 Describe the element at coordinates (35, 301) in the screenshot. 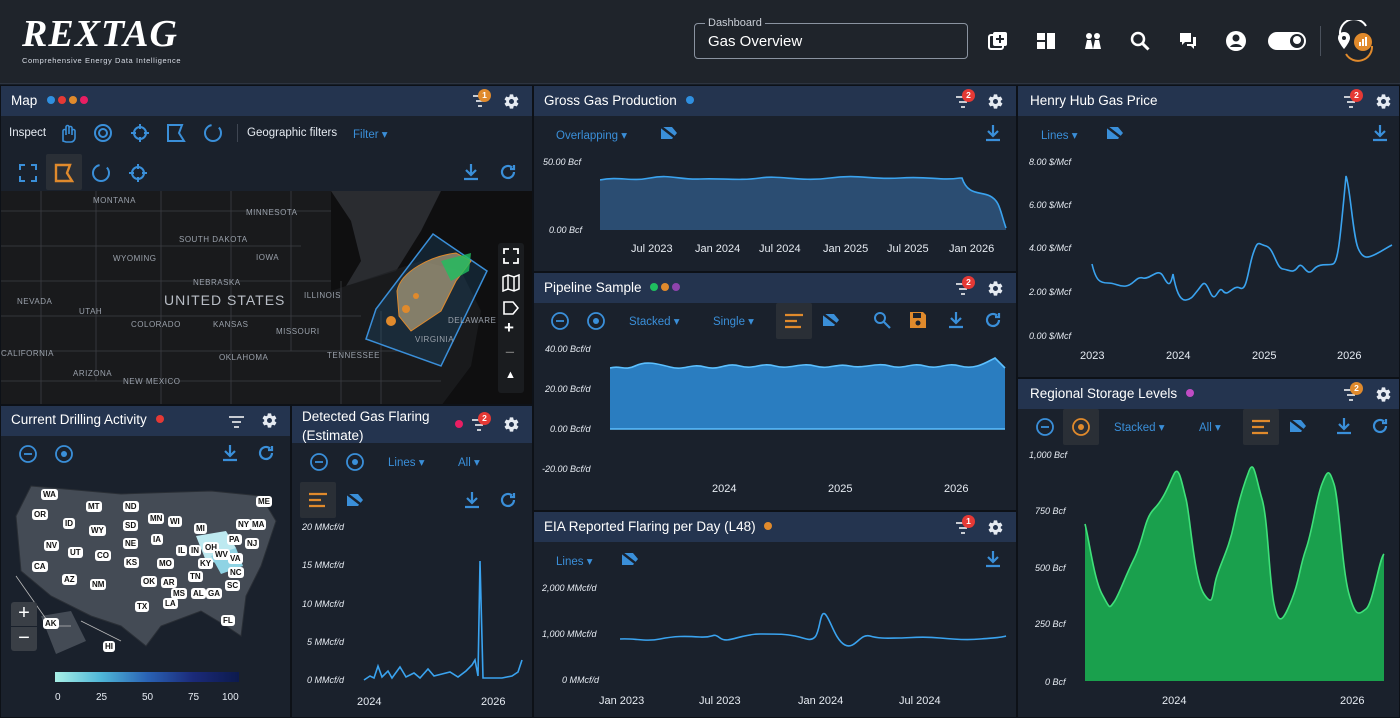

I see `map-label-nevada: NEVADA` at that location.